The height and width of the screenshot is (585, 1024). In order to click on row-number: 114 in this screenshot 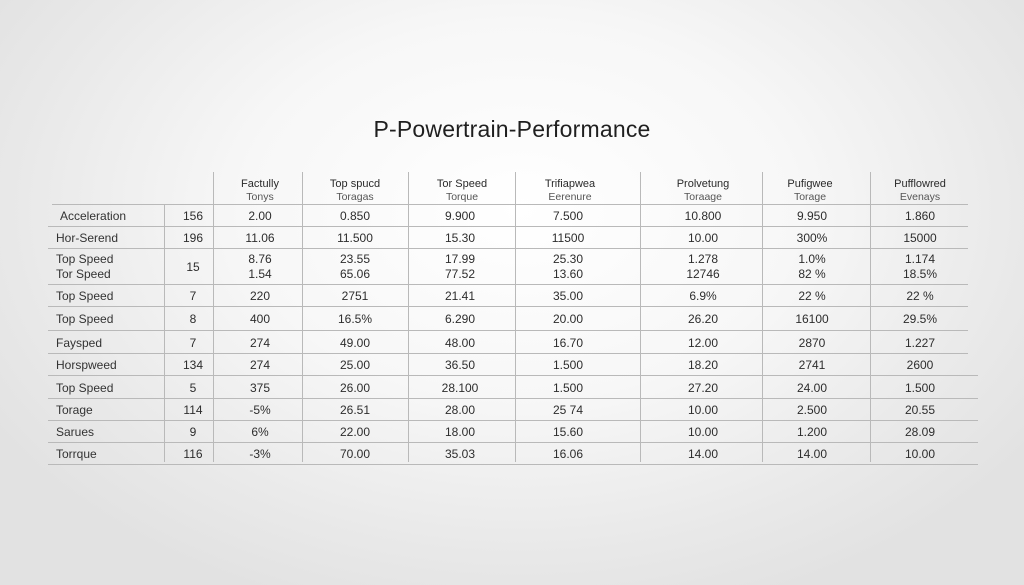, I will do `click(193, 410)`.